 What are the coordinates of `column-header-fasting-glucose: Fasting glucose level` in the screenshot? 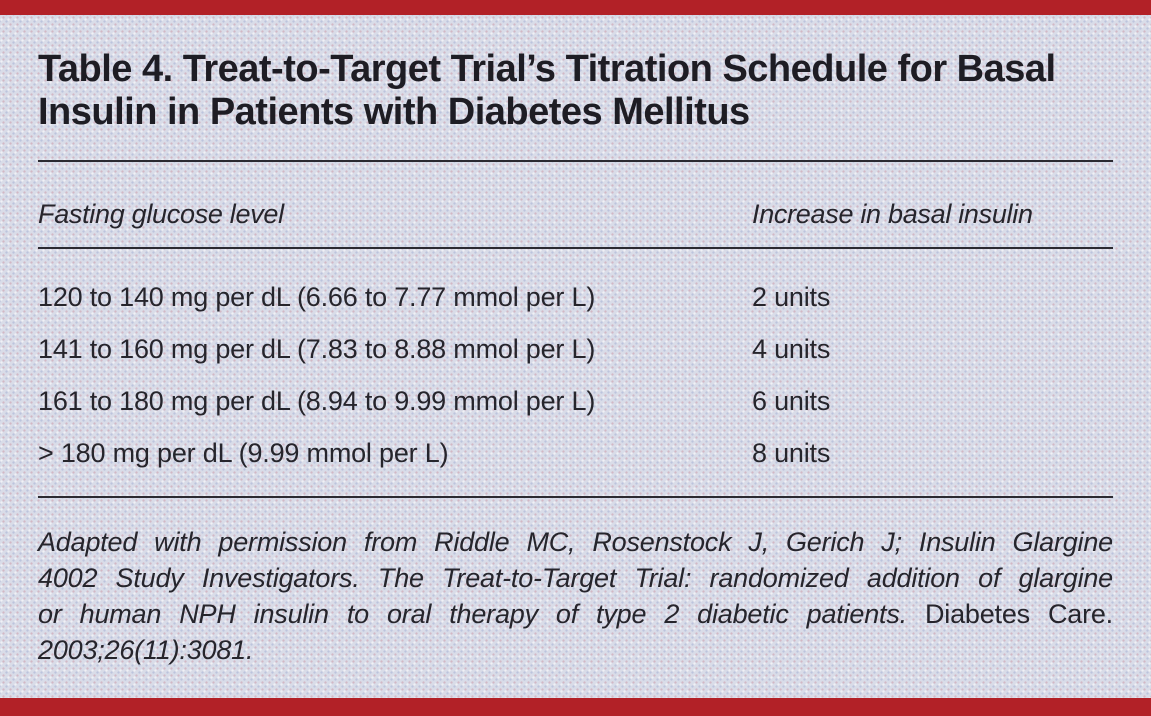 It's located at (161, 214).